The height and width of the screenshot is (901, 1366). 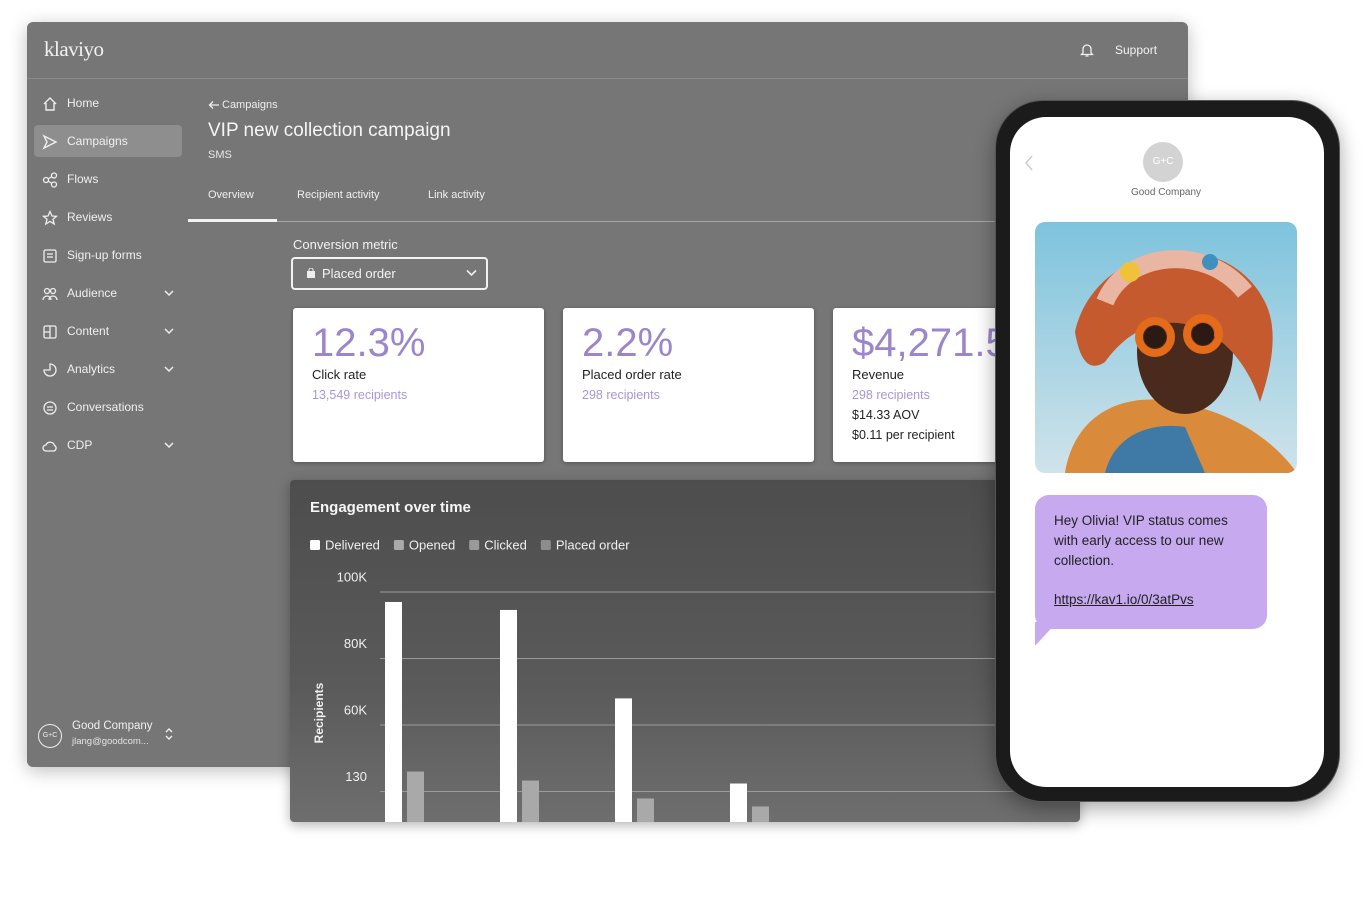 I want to click on nav-item: Reviews, so click(x=108, y=217).